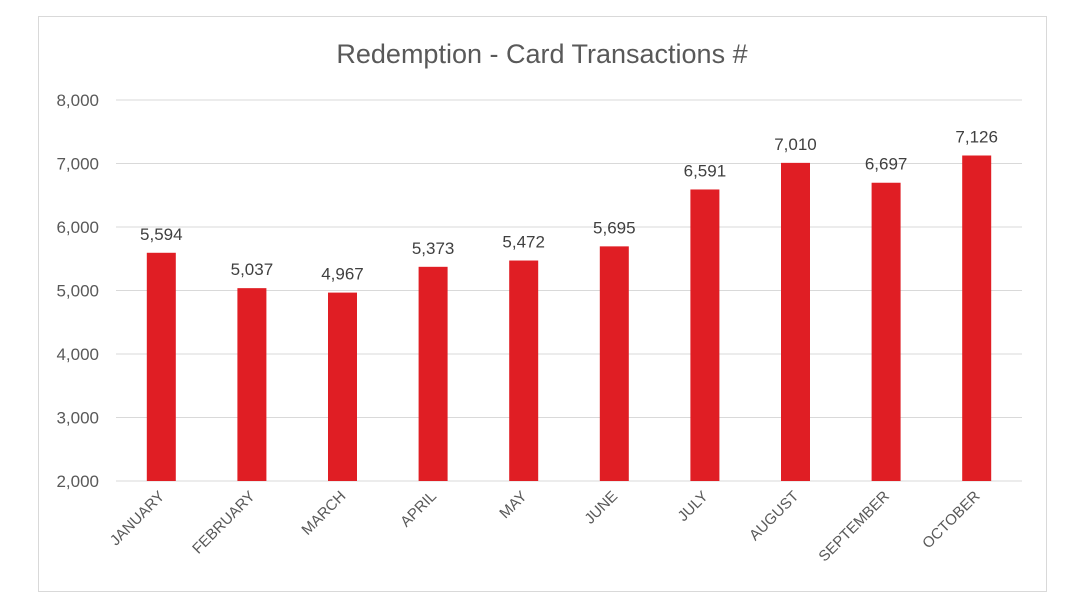 The width and height of the screenshot is (1087, 606). What do you see at coordinates (161, 234) in the screenshot?
I see `data-label: 5,594` at bounding box center [161, 234].